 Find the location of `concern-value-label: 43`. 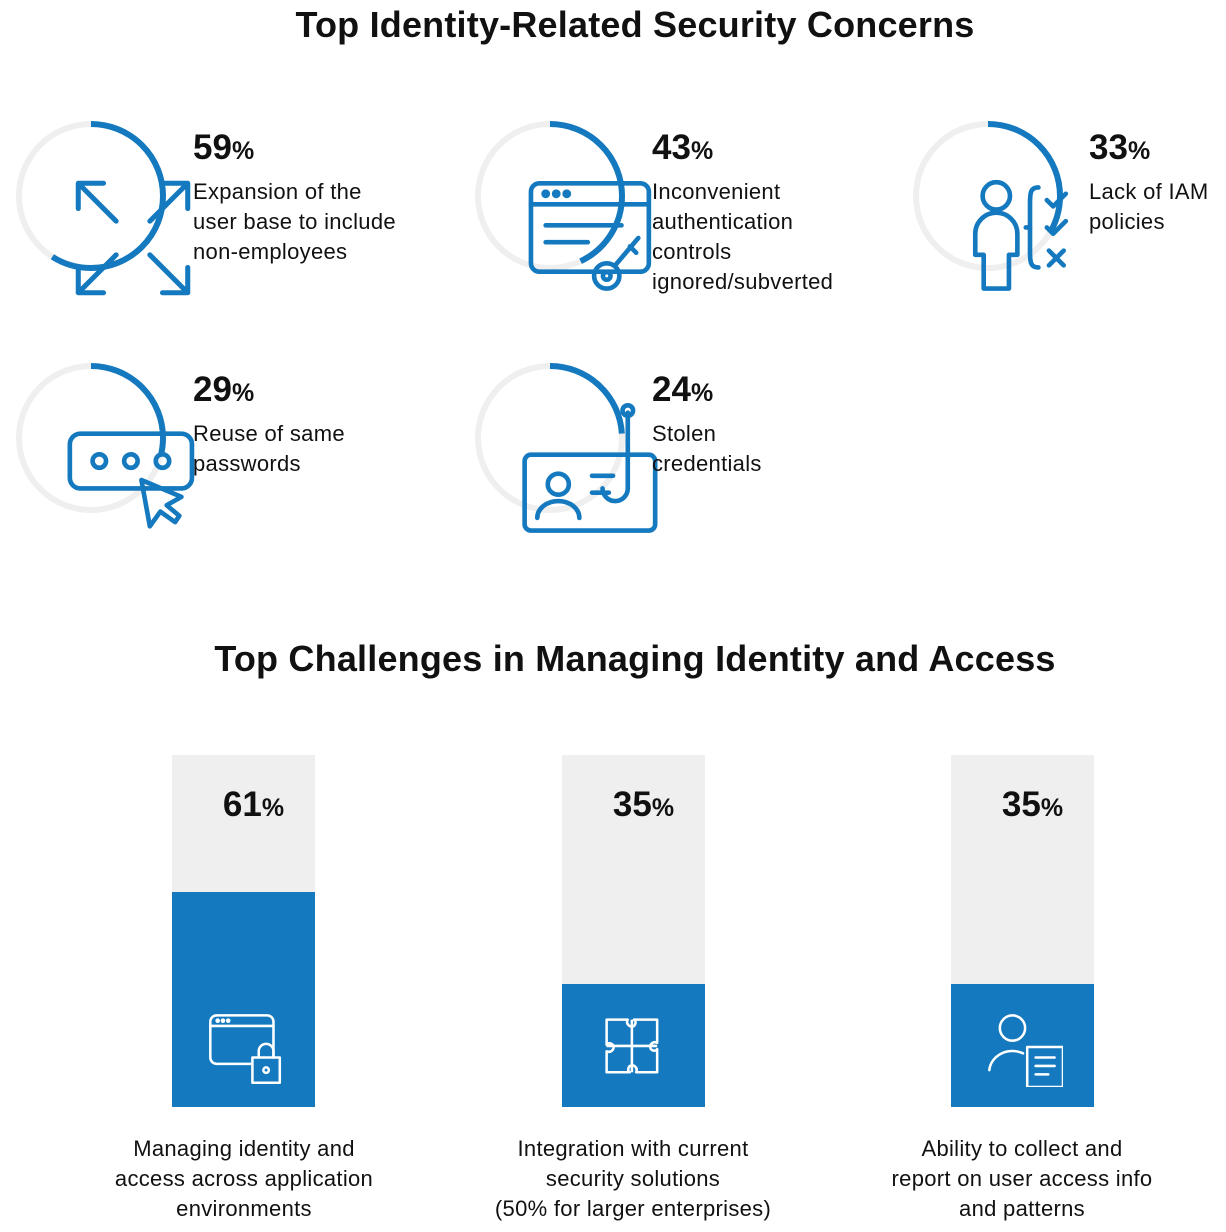

concern-value-label: 43 is located at coordinates (671, 147).